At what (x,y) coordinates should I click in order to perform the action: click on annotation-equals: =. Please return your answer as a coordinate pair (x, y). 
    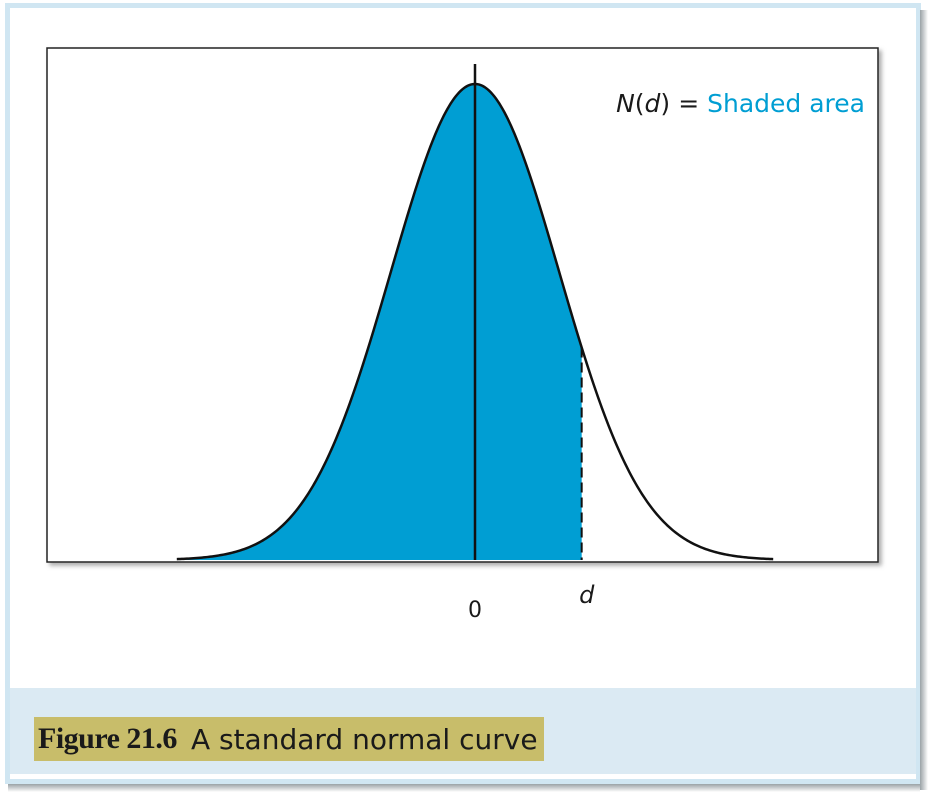
    Looking at the image, I should click on (688, 103).